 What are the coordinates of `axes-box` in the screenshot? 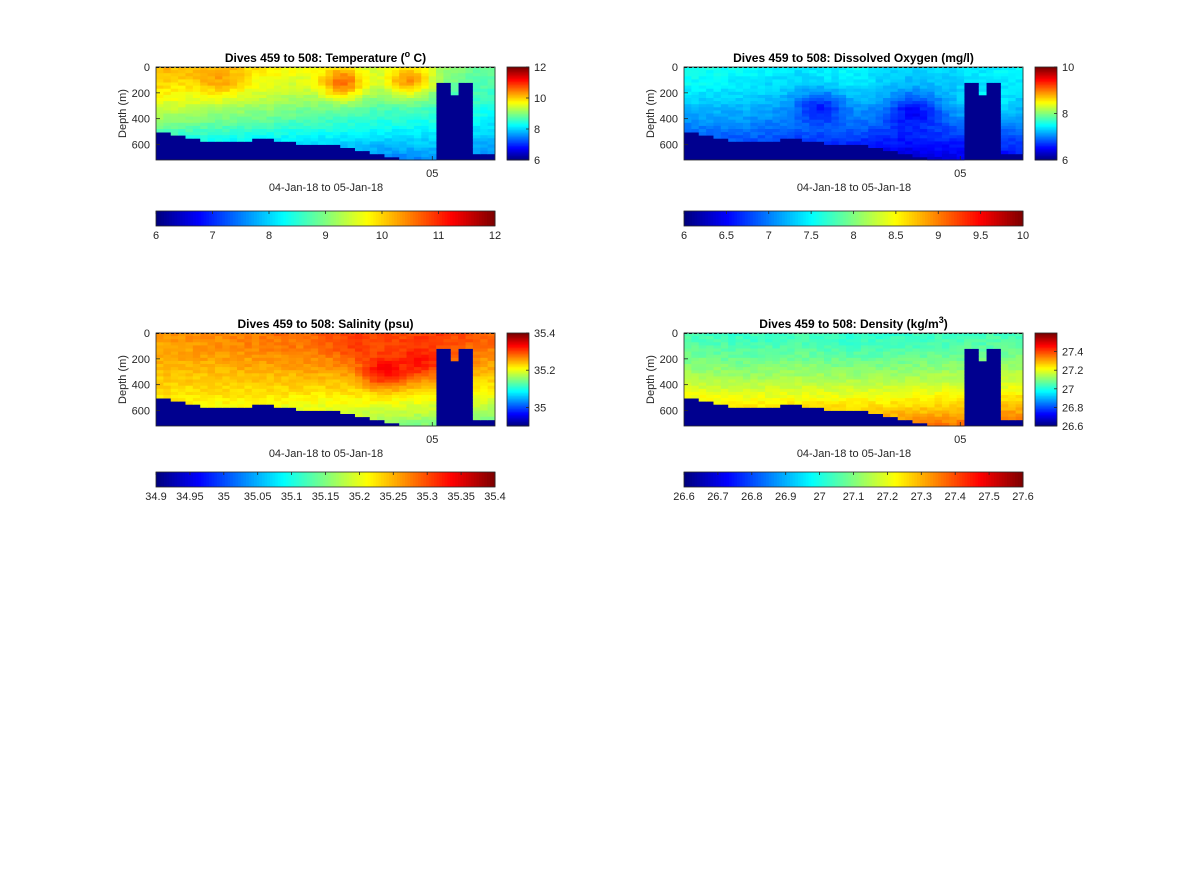 It's located at (853, 113).